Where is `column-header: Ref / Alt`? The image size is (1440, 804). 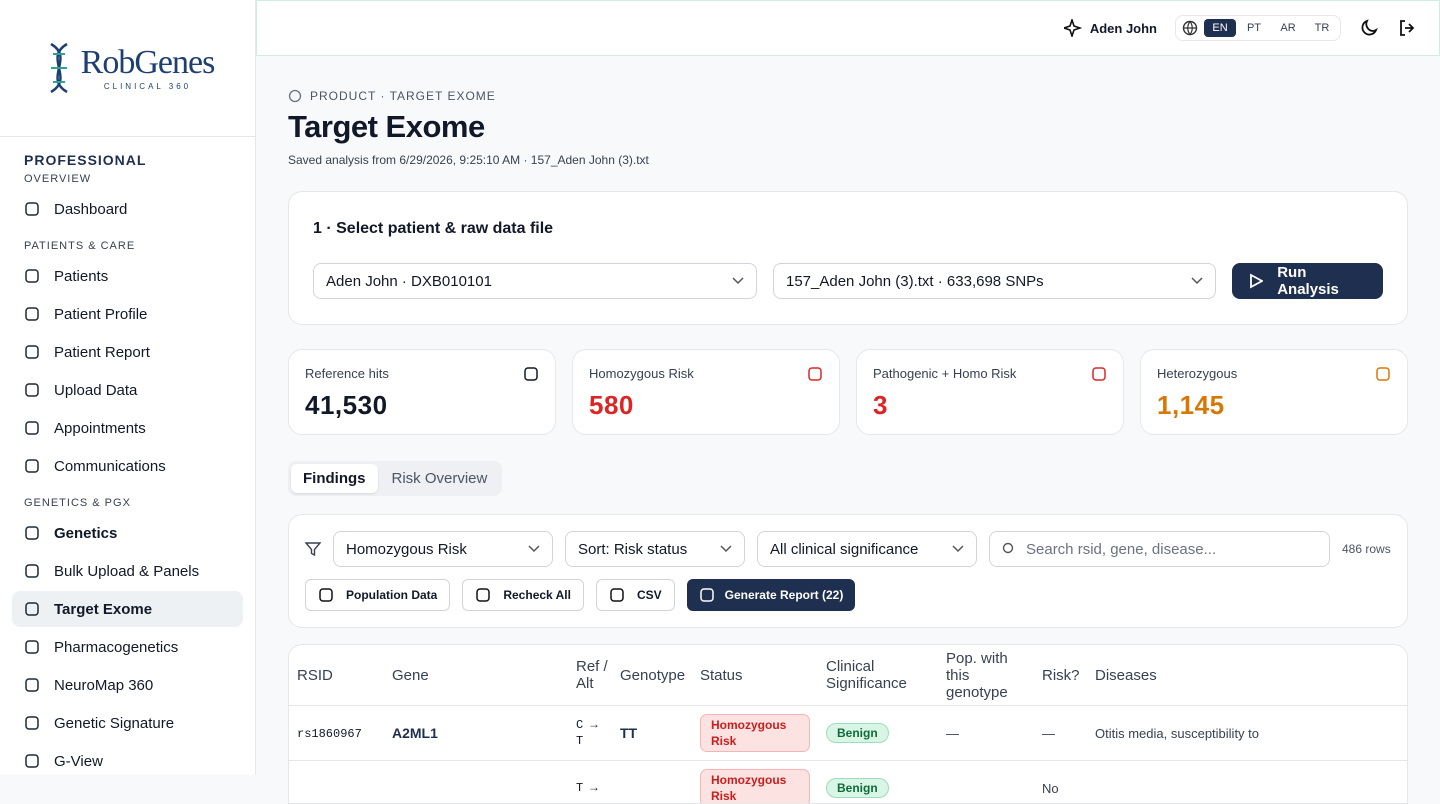
column-header: Ref / Alt is located at coordinates (592, 675).